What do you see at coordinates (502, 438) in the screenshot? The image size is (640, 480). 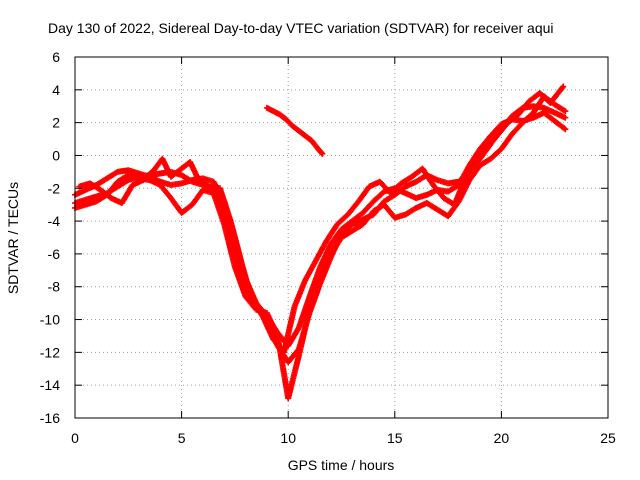 I see `x-tick-label: 20` at bounding box center [502, 438].